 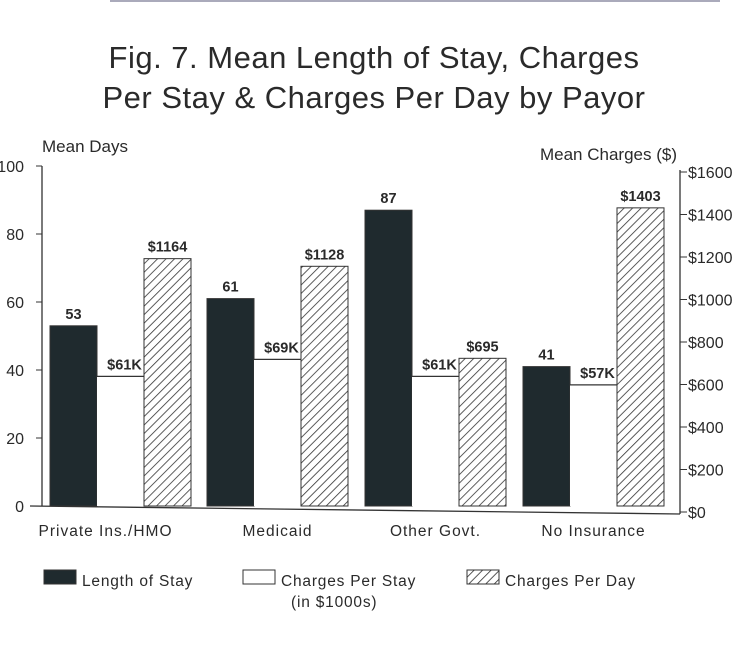 I want to click on chart-title-line-1: Fig. 7. Mean Length of Stay, Charges, so click(x=374, y=57).